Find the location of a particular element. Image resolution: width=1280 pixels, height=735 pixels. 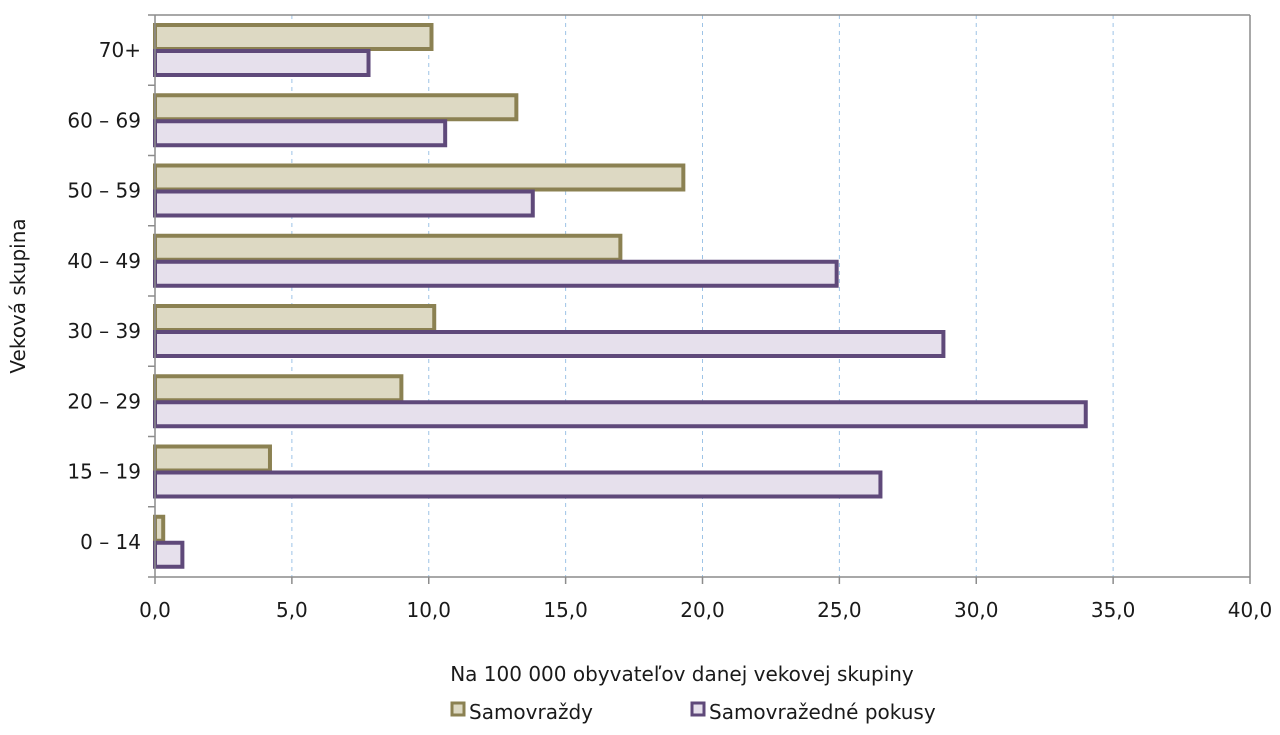

x-tick-label: 20,0 is located at coordinates (702, 610).